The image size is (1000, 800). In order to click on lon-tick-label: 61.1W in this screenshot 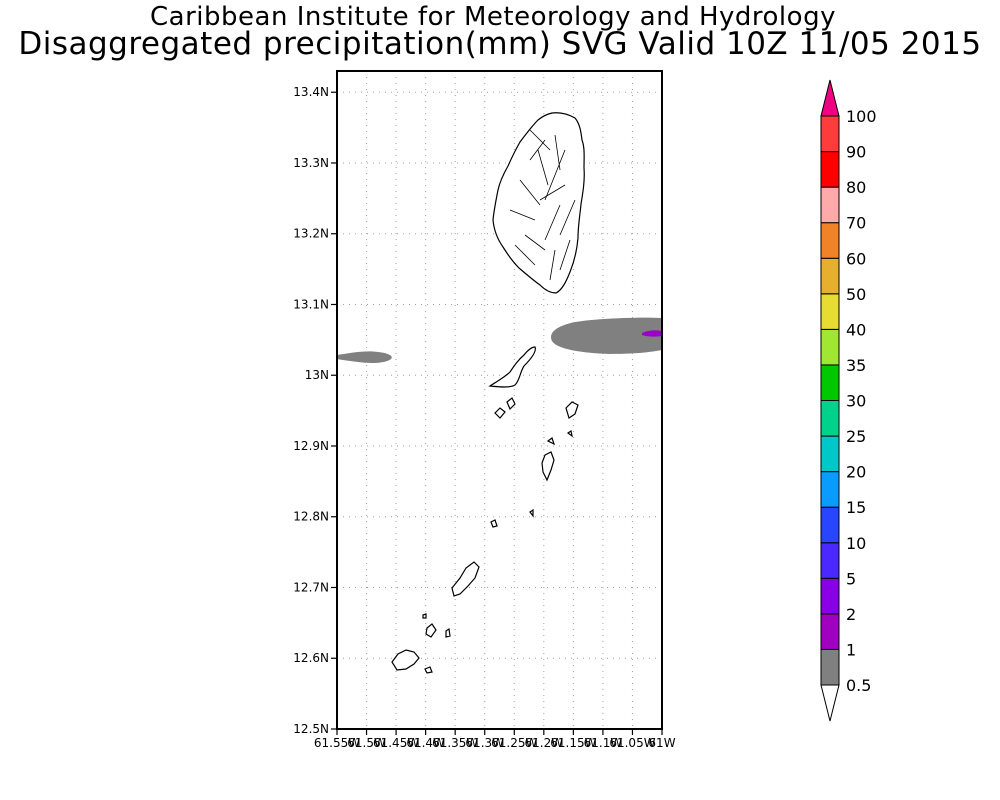, I will do `click(603, 743)`.